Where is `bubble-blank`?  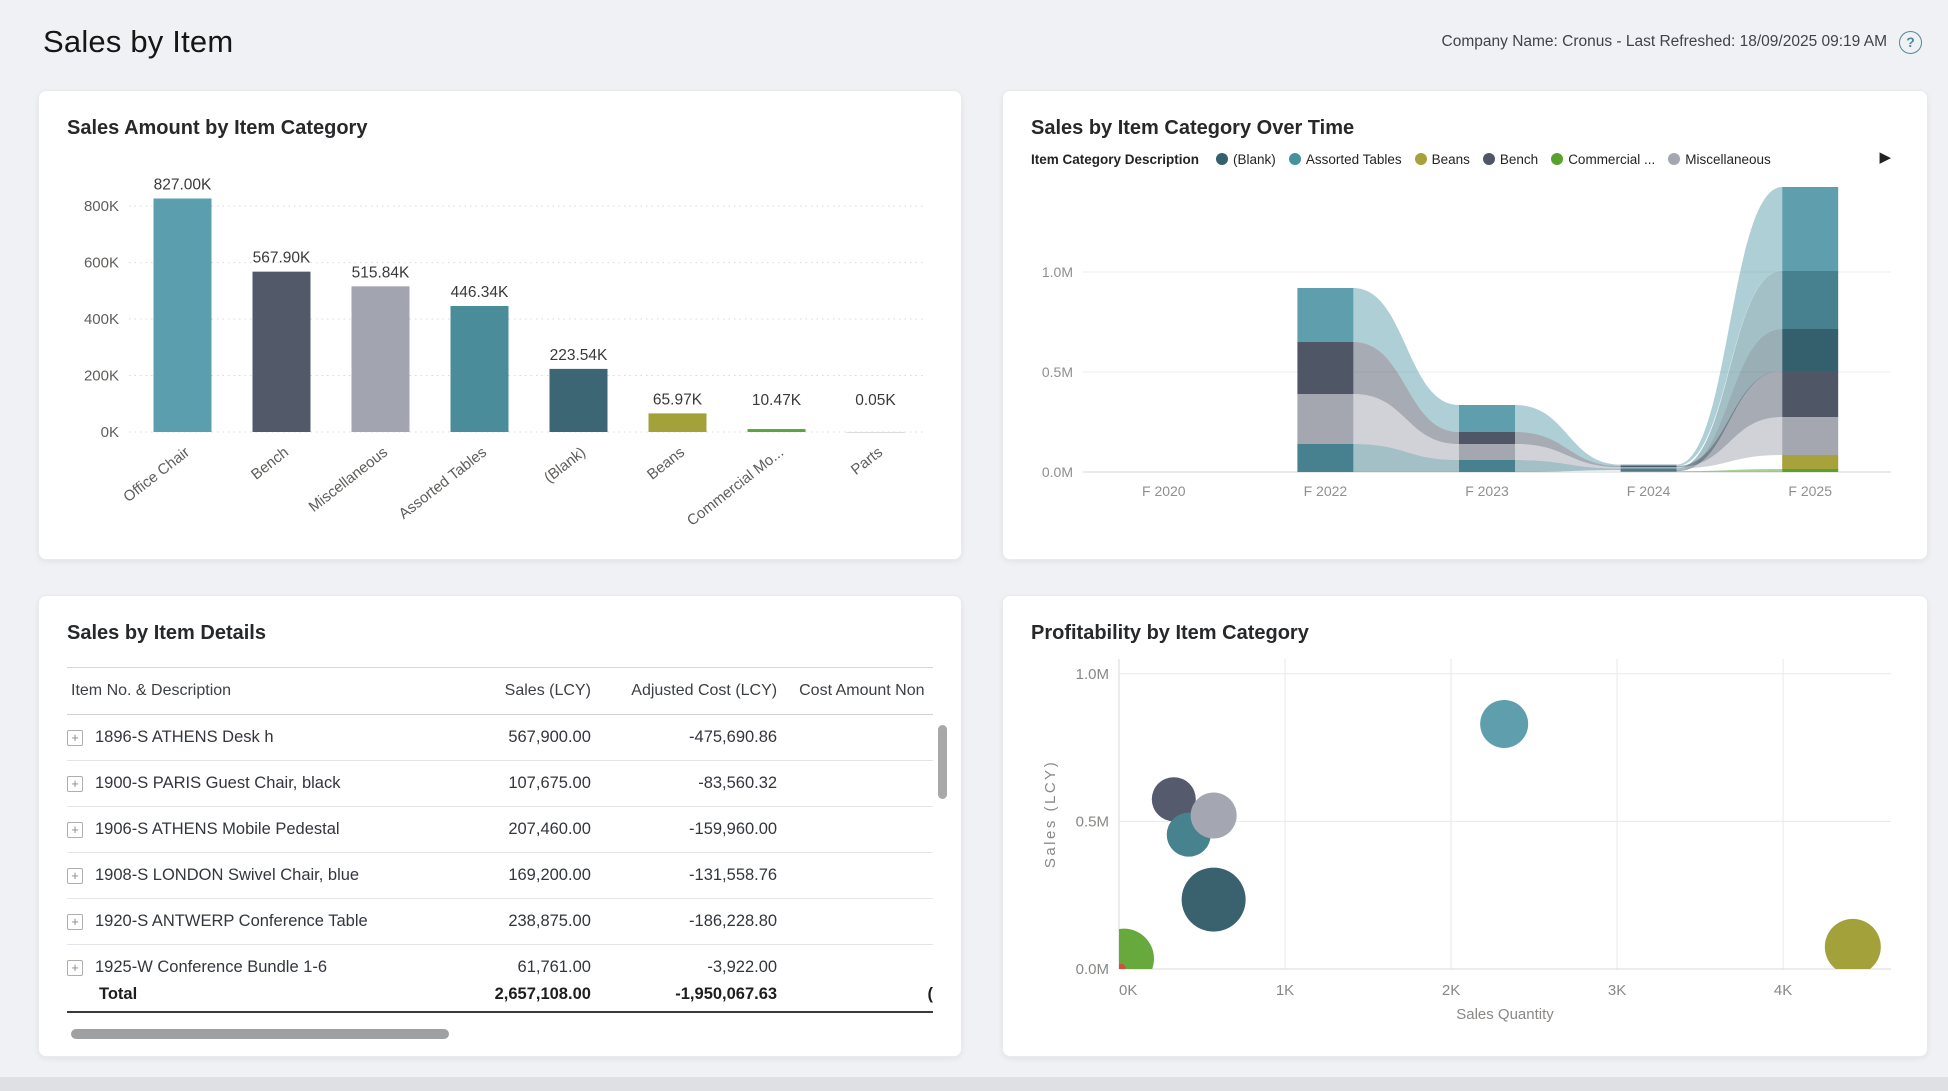
bubble-blank is located at coordinates (1213, 899).